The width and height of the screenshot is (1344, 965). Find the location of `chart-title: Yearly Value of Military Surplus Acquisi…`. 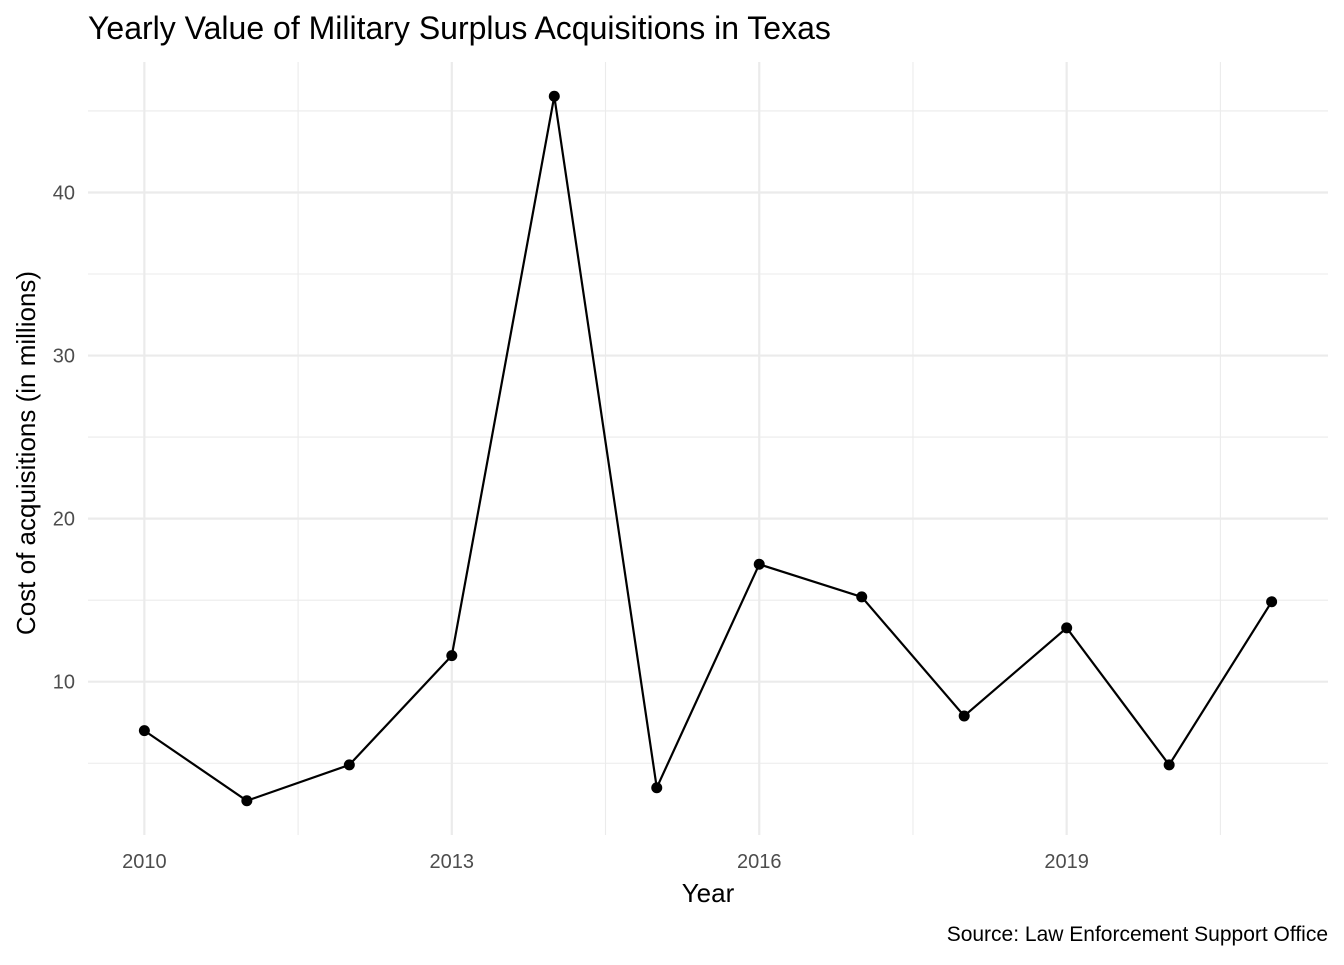

chart-title: Yearly Value of Military Surplus Acquisi… is located at coordinates (459, 28).